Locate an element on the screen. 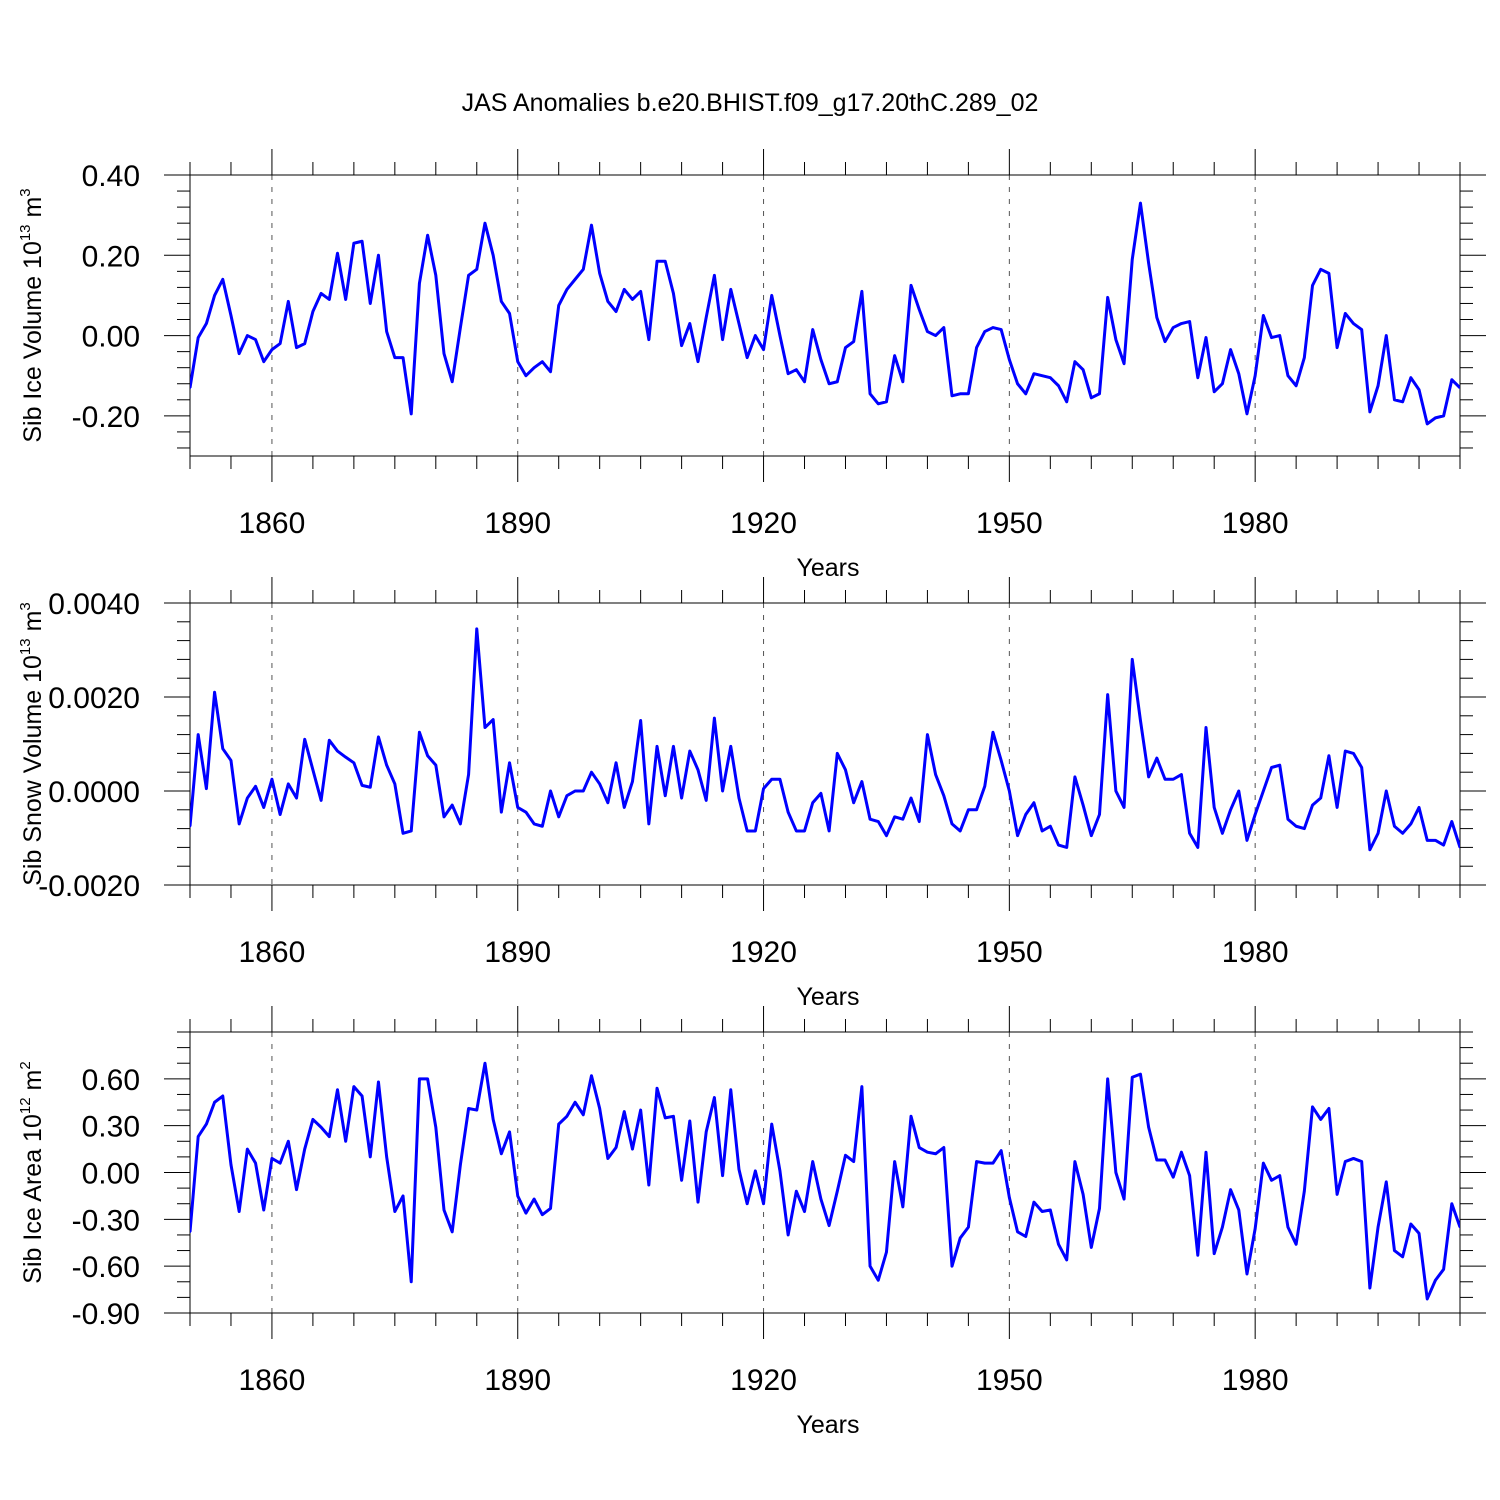 The image size is (1500, 1500). data-point-1994 is located at coordinates (1370, 412).